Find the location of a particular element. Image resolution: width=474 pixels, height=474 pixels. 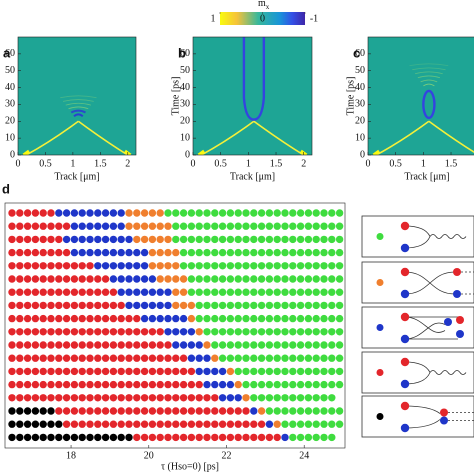

wave-tail is located at coordinates (201, 152).